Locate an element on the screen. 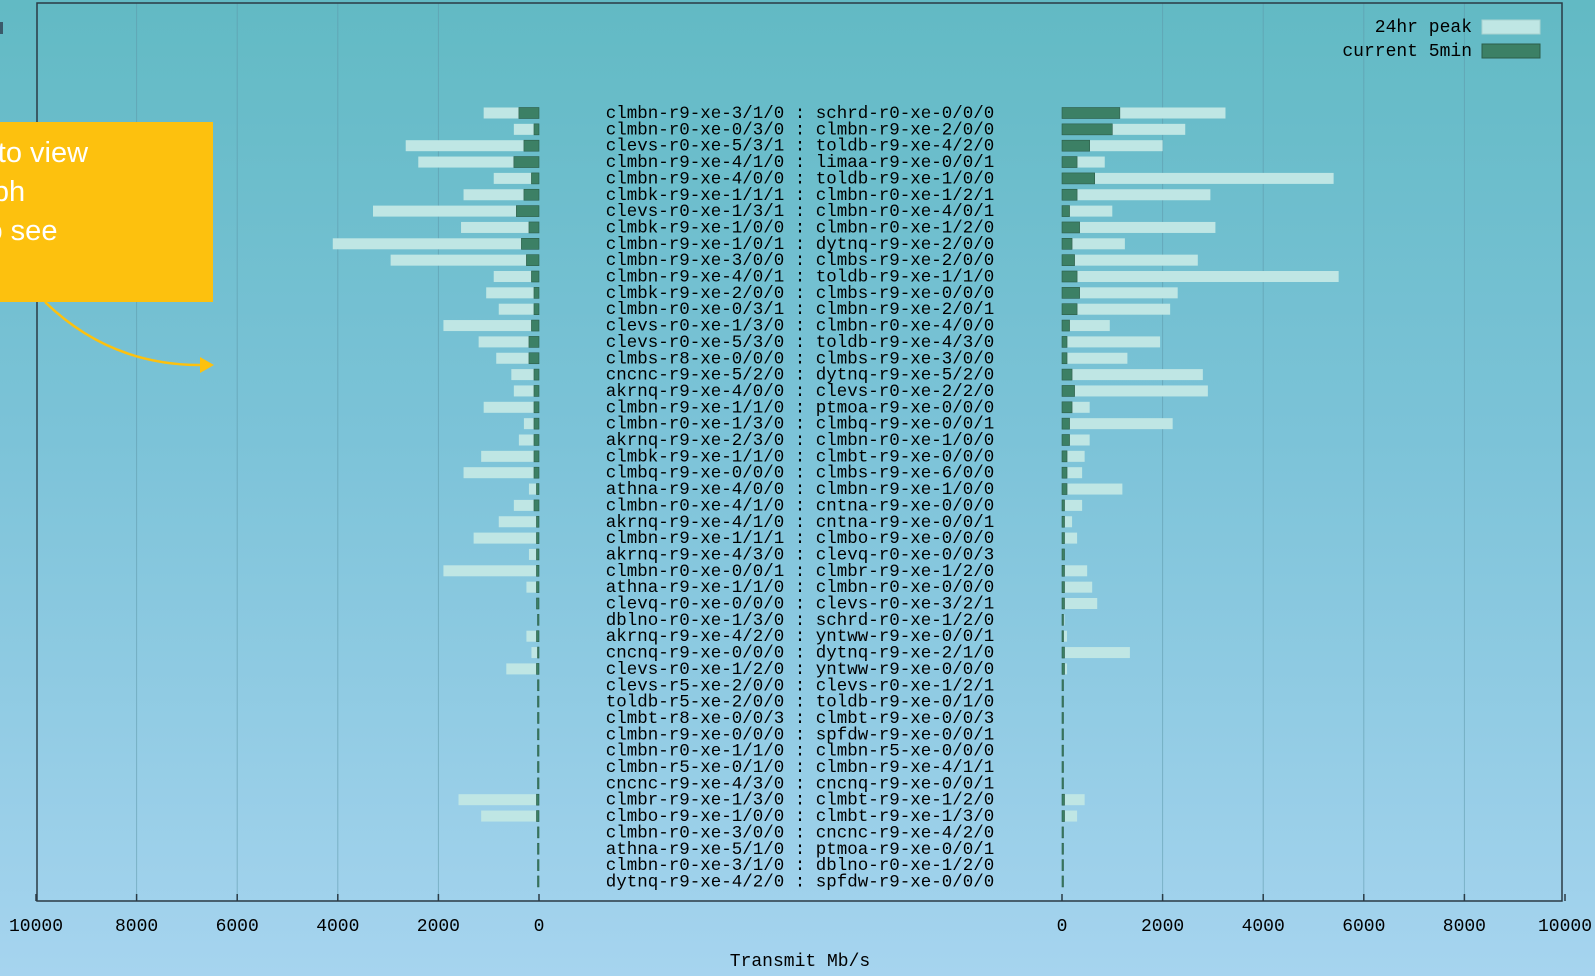  x-tick-label-left: 8000 is located at coordinates (136, 927).